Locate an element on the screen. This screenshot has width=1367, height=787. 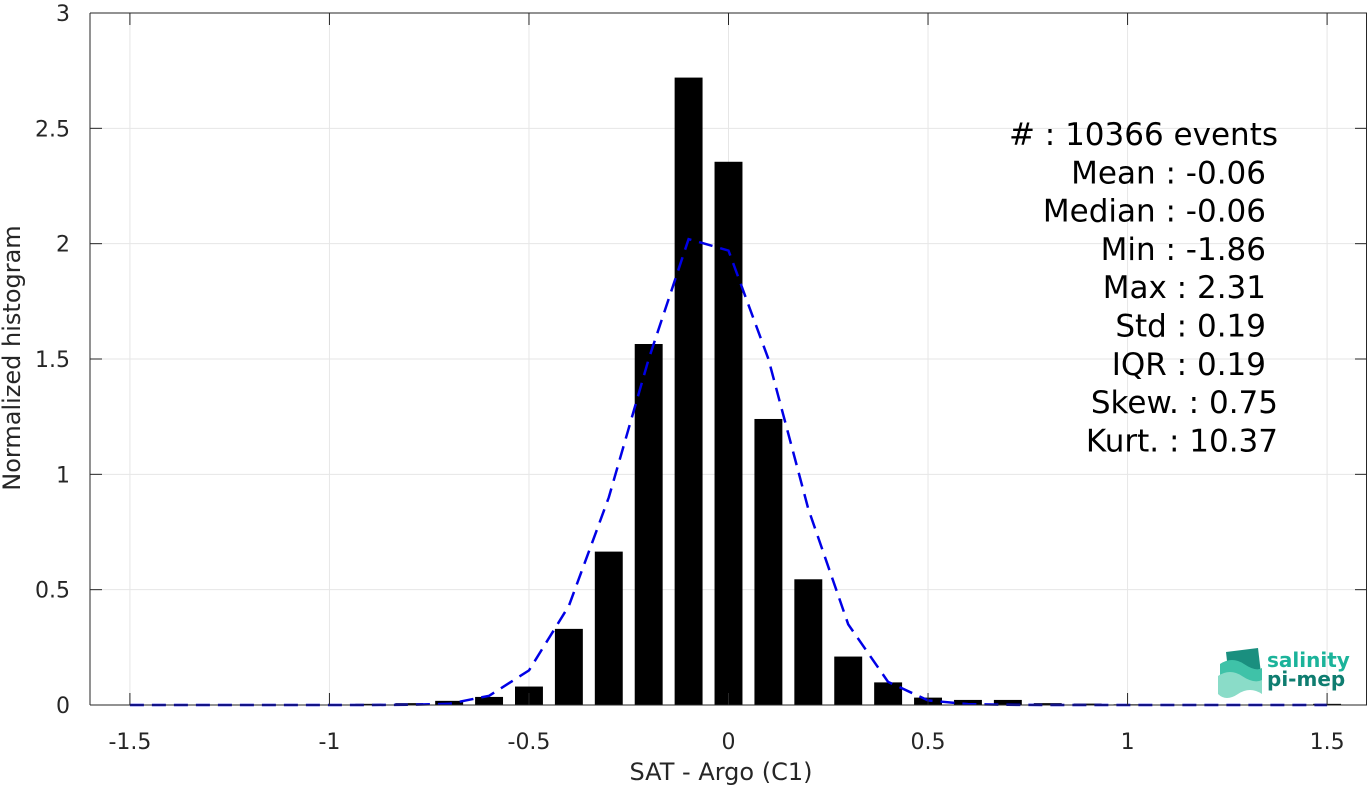
stat-line: Mean : -0.06 is located at coordinates (1168, 173).